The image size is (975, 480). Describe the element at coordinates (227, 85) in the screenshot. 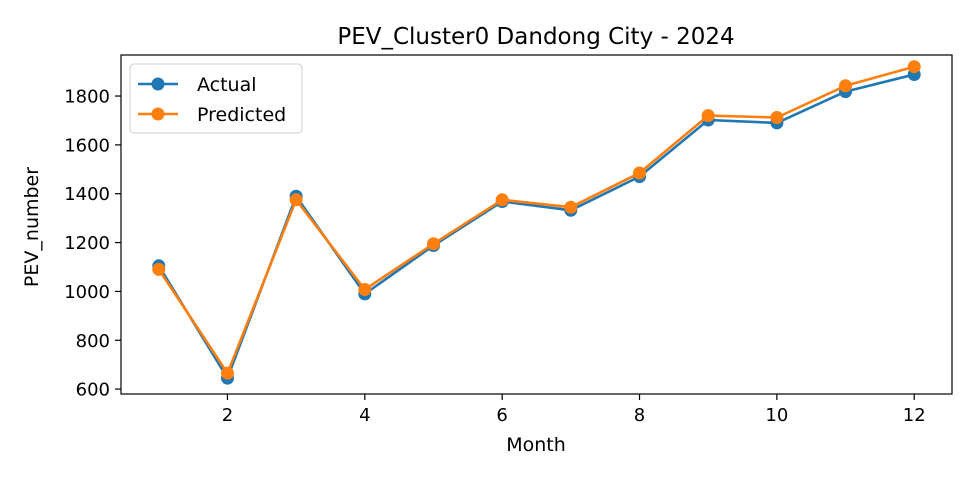

I see `legend-label: Actual` at that location.